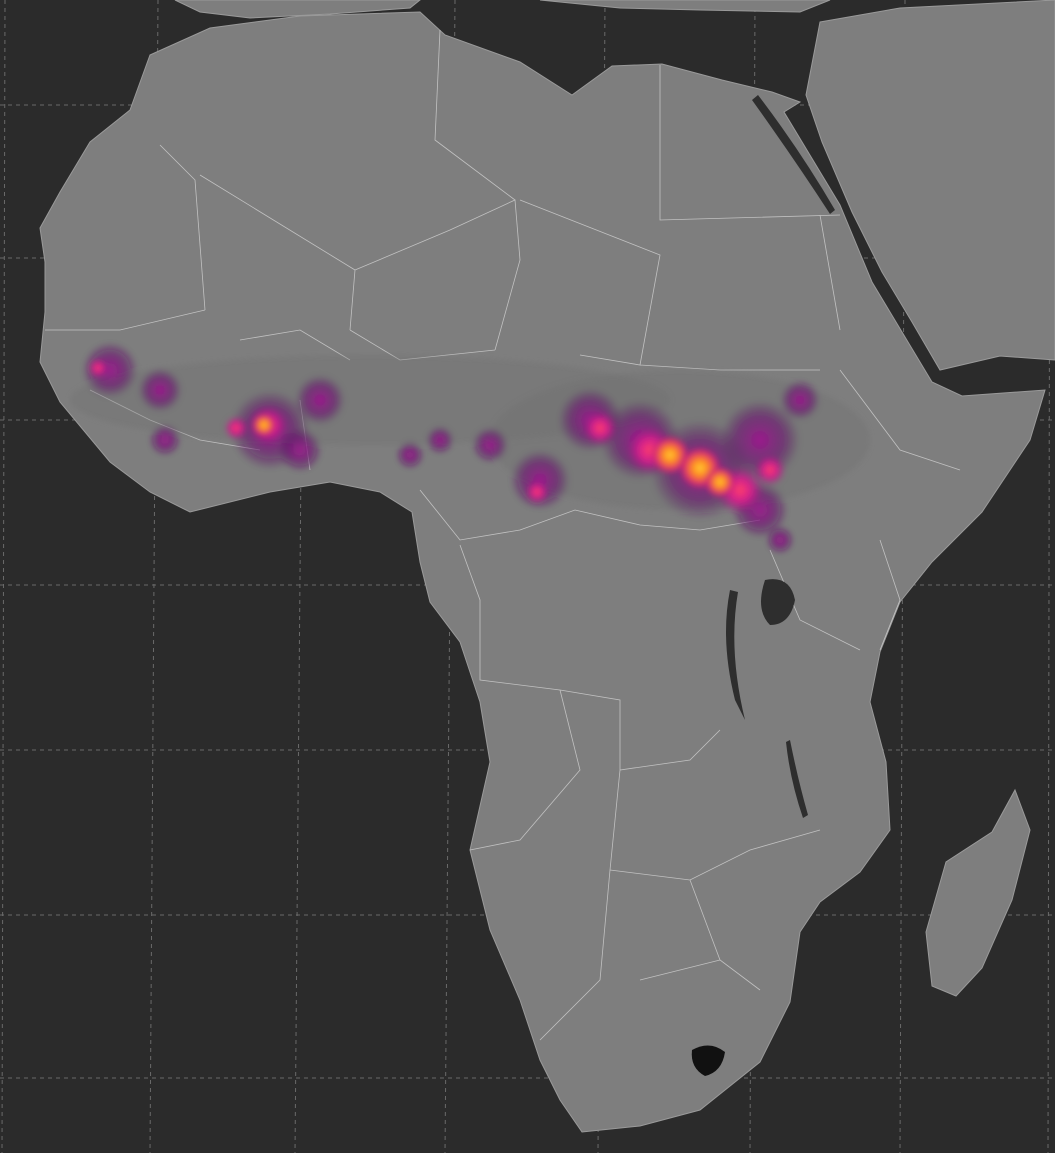 This screenshot has width=1055, height=1153. Describe the element at coordinates (708, 1060) in the screenshot. I see `lesotho` at that location.